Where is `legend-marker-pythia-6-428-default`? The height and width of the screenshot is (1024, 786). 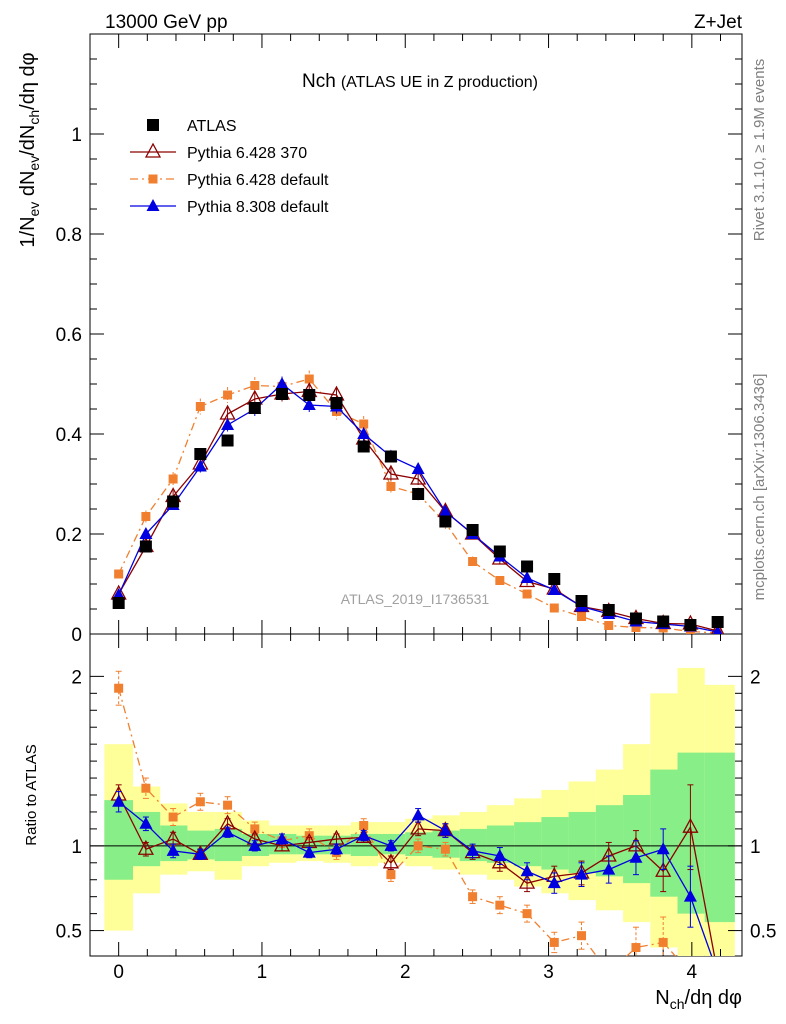 legend-marker-pythia-6-428-default is located at coordinates (153, 179).